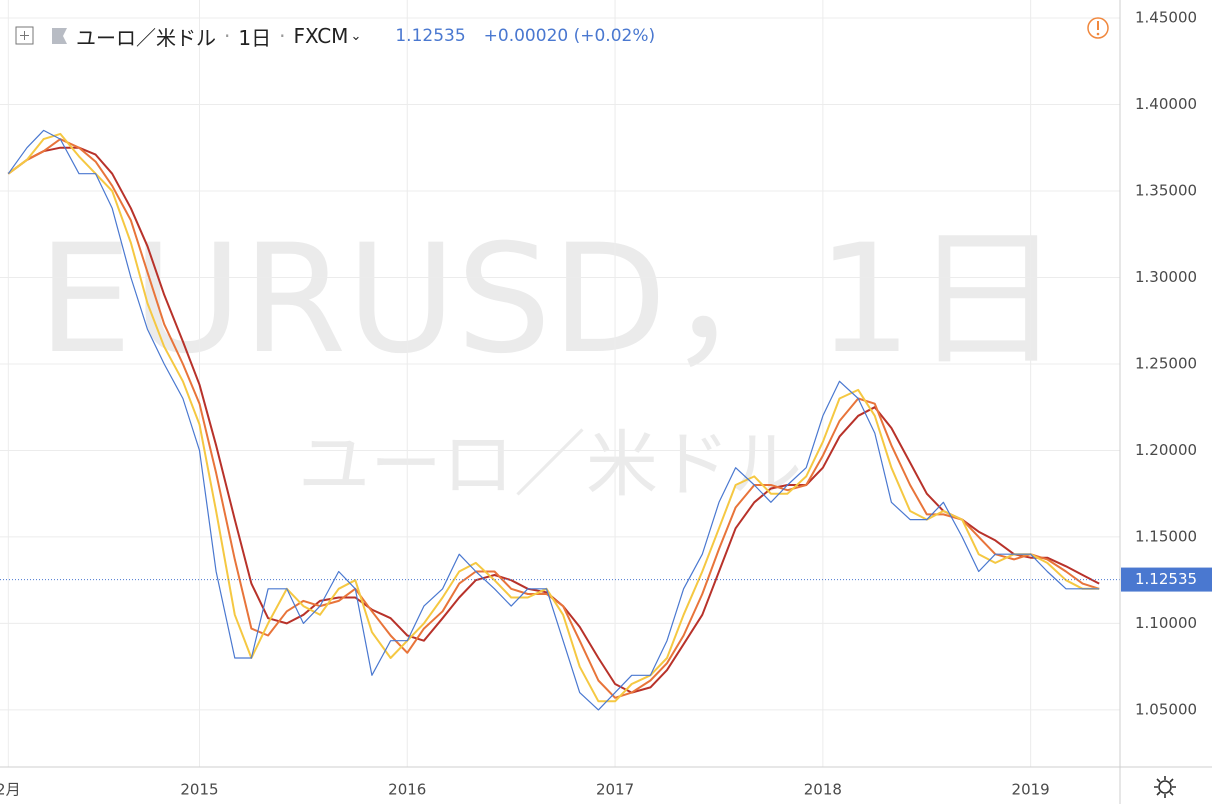  Describe the element at coordinates (1166, 450) in the screenshot. I see `y-tick-label: 1.20000` at that location.